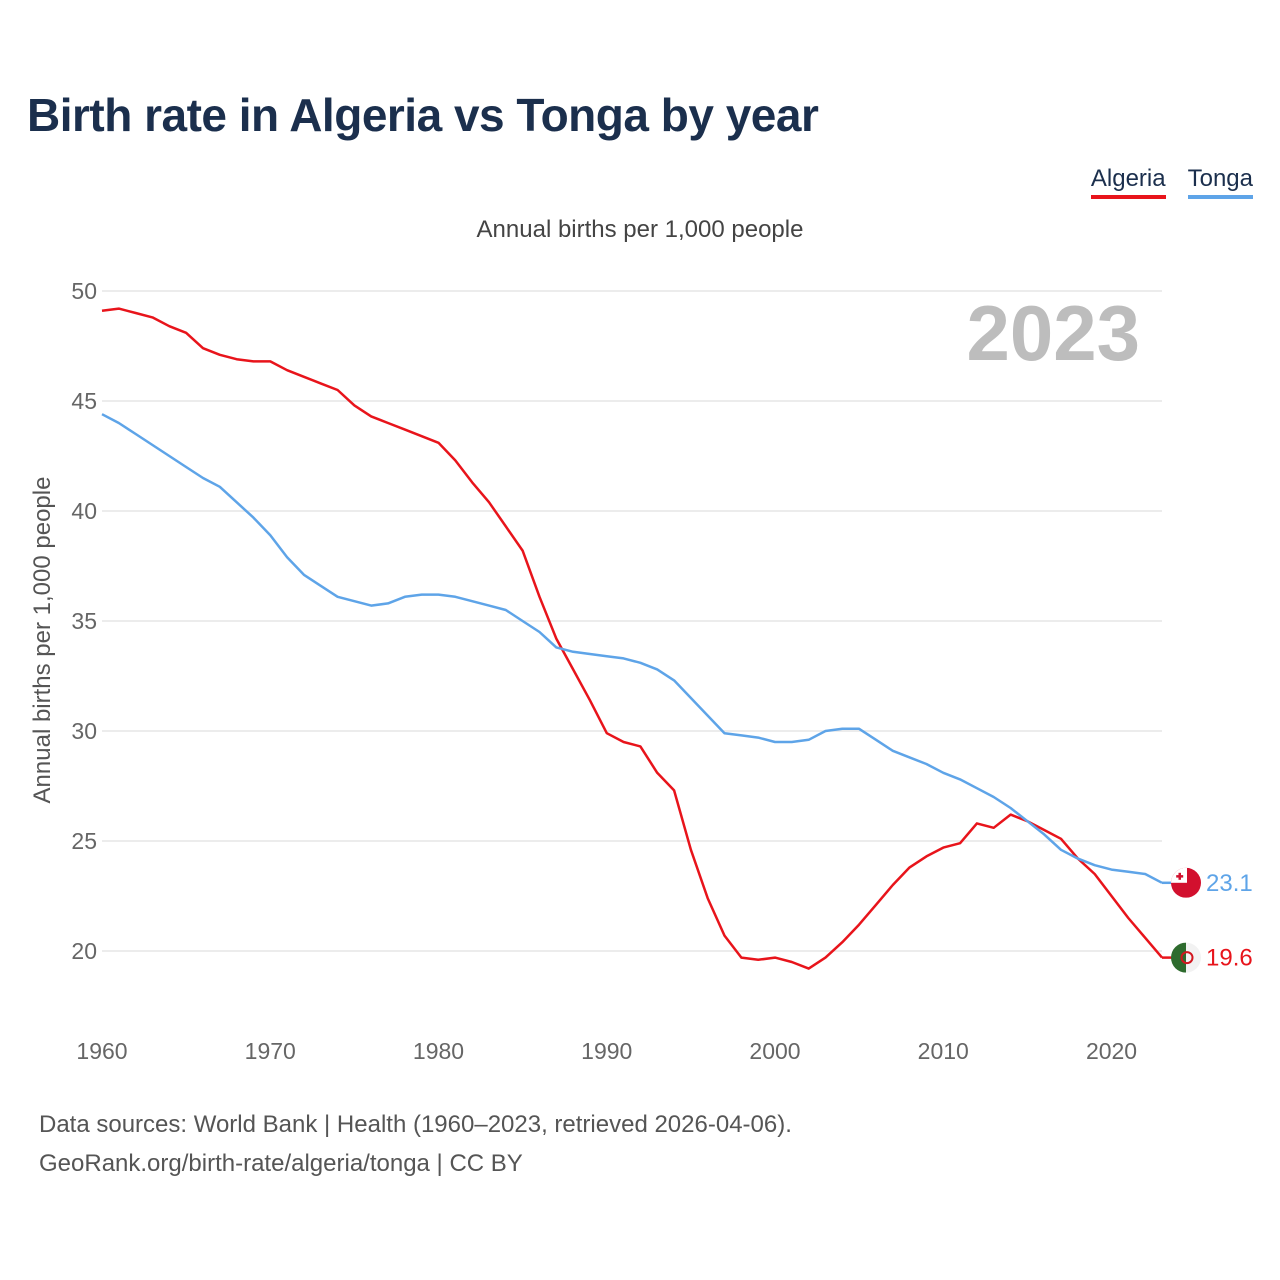 The height and width of the screenshot is (1280, 1280). What do you see at coordinates (1128, 182) in the screenshot?
I see `legend-item-algeria: Algeria` at bounding box center [1128, 182].